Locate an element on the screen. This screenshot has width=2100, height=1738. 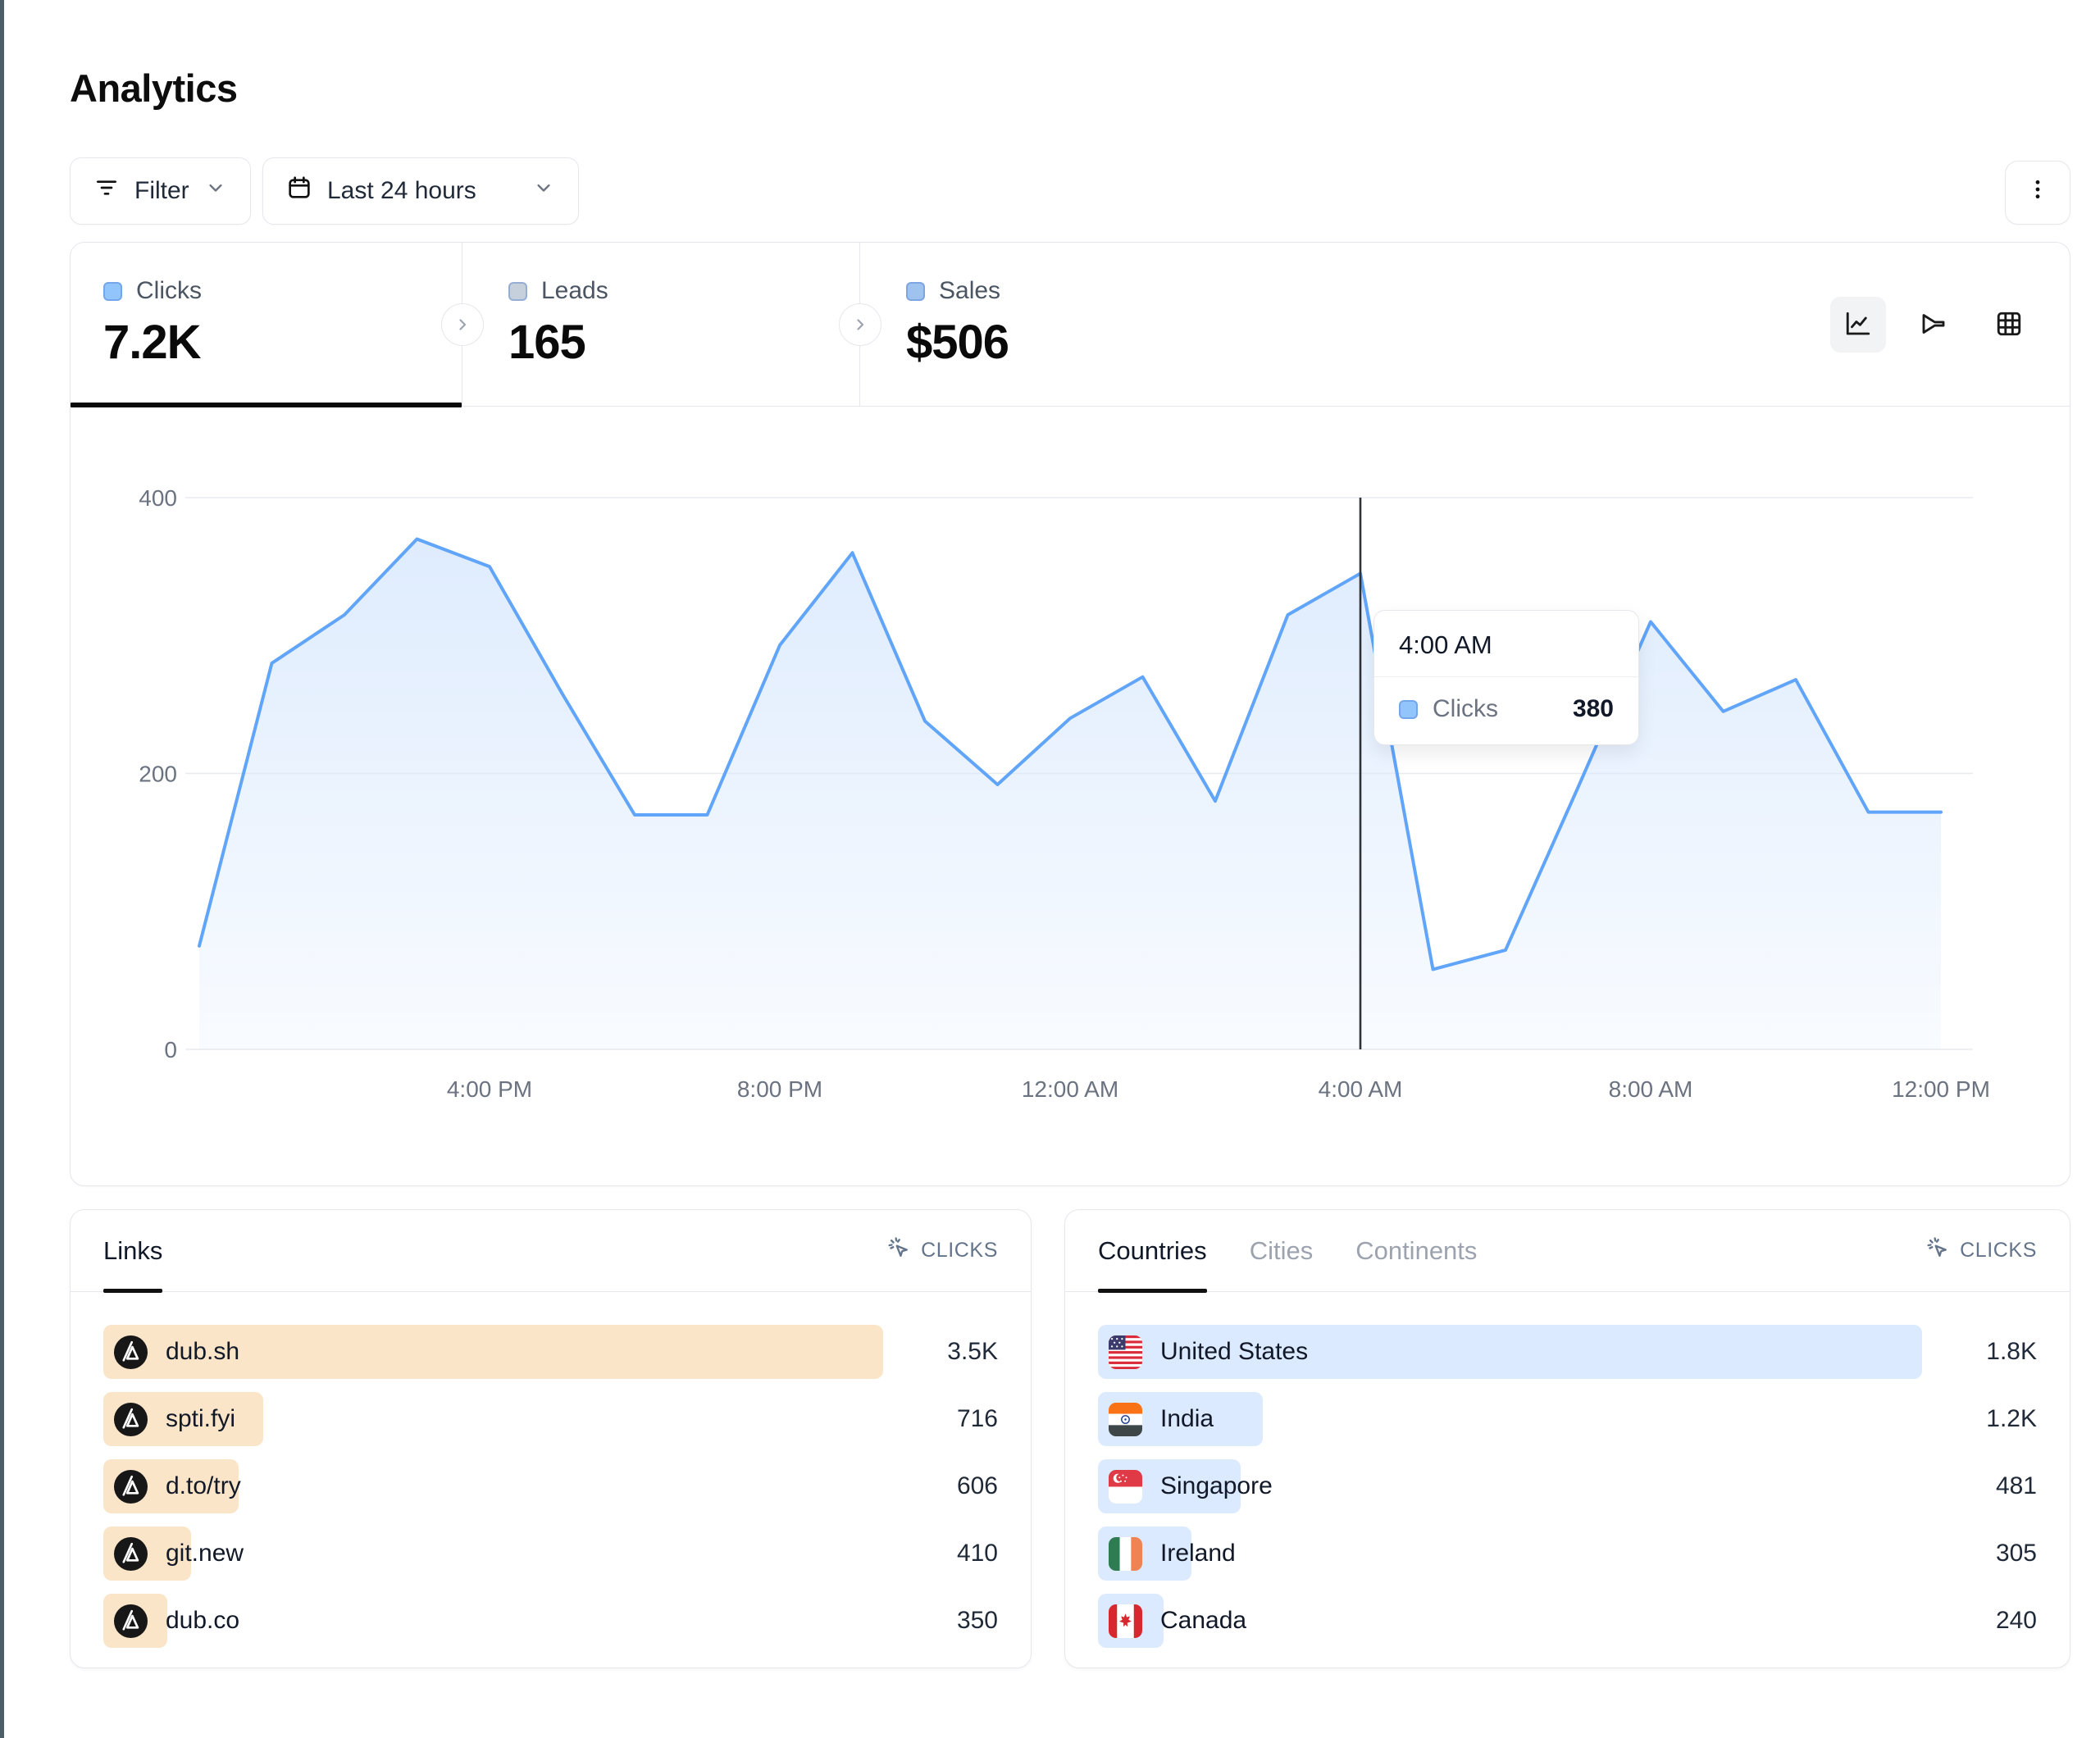
list-item: India 1.2K is located at coordinates (1567, 1419).